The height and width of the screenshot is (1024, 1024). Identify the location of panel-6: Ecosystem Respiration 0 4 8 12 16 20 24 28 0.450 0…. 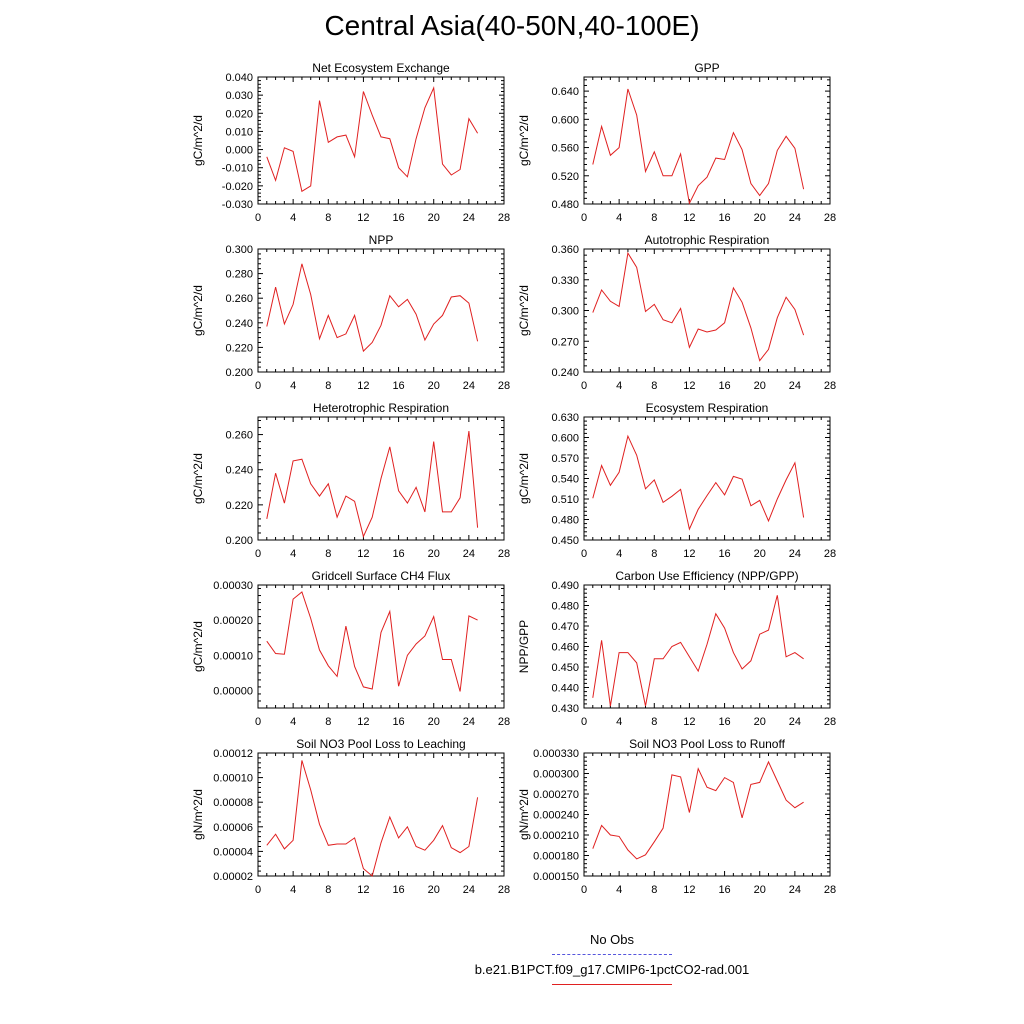
(676, 480).